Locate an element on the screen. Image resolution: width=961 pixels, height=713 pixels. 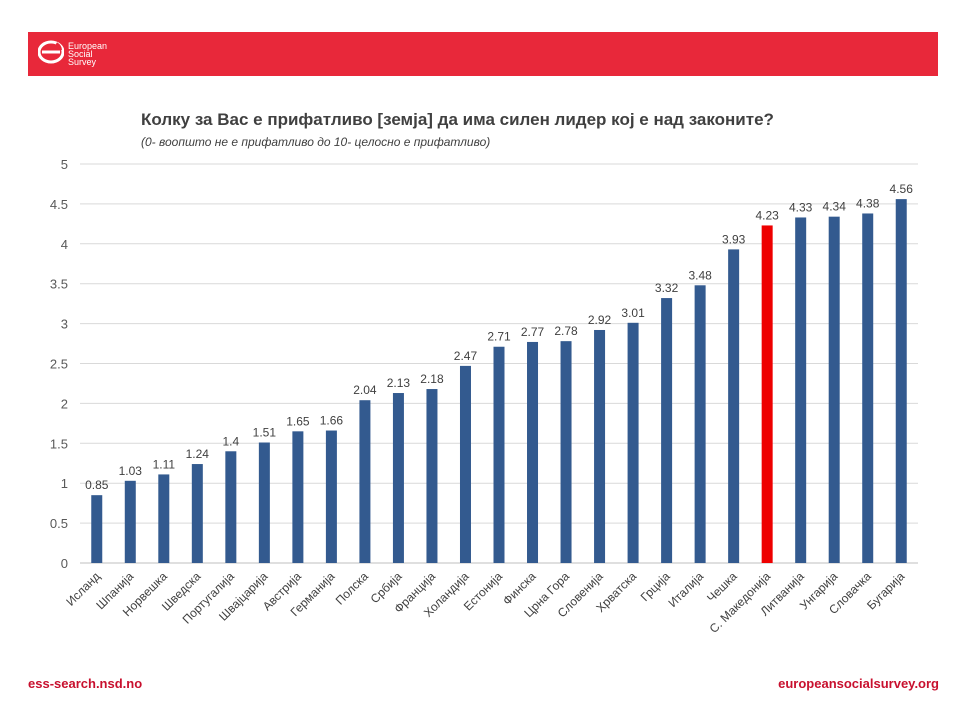
logo-line-1: European is located at coordinates (88, 46).